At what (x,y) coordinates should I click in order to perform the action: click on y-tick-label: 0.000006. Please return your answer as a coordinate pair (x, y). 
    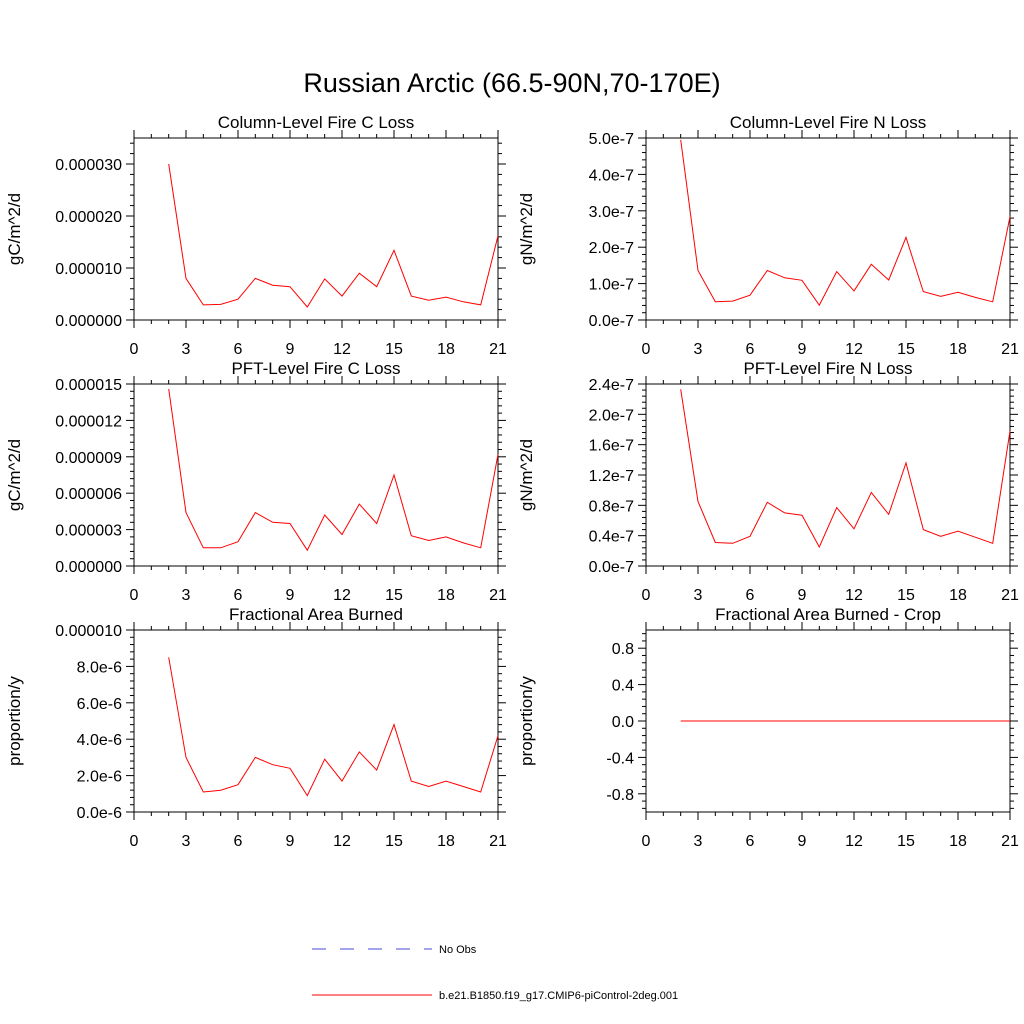
    Looking at the image, I should click on (88, 494).